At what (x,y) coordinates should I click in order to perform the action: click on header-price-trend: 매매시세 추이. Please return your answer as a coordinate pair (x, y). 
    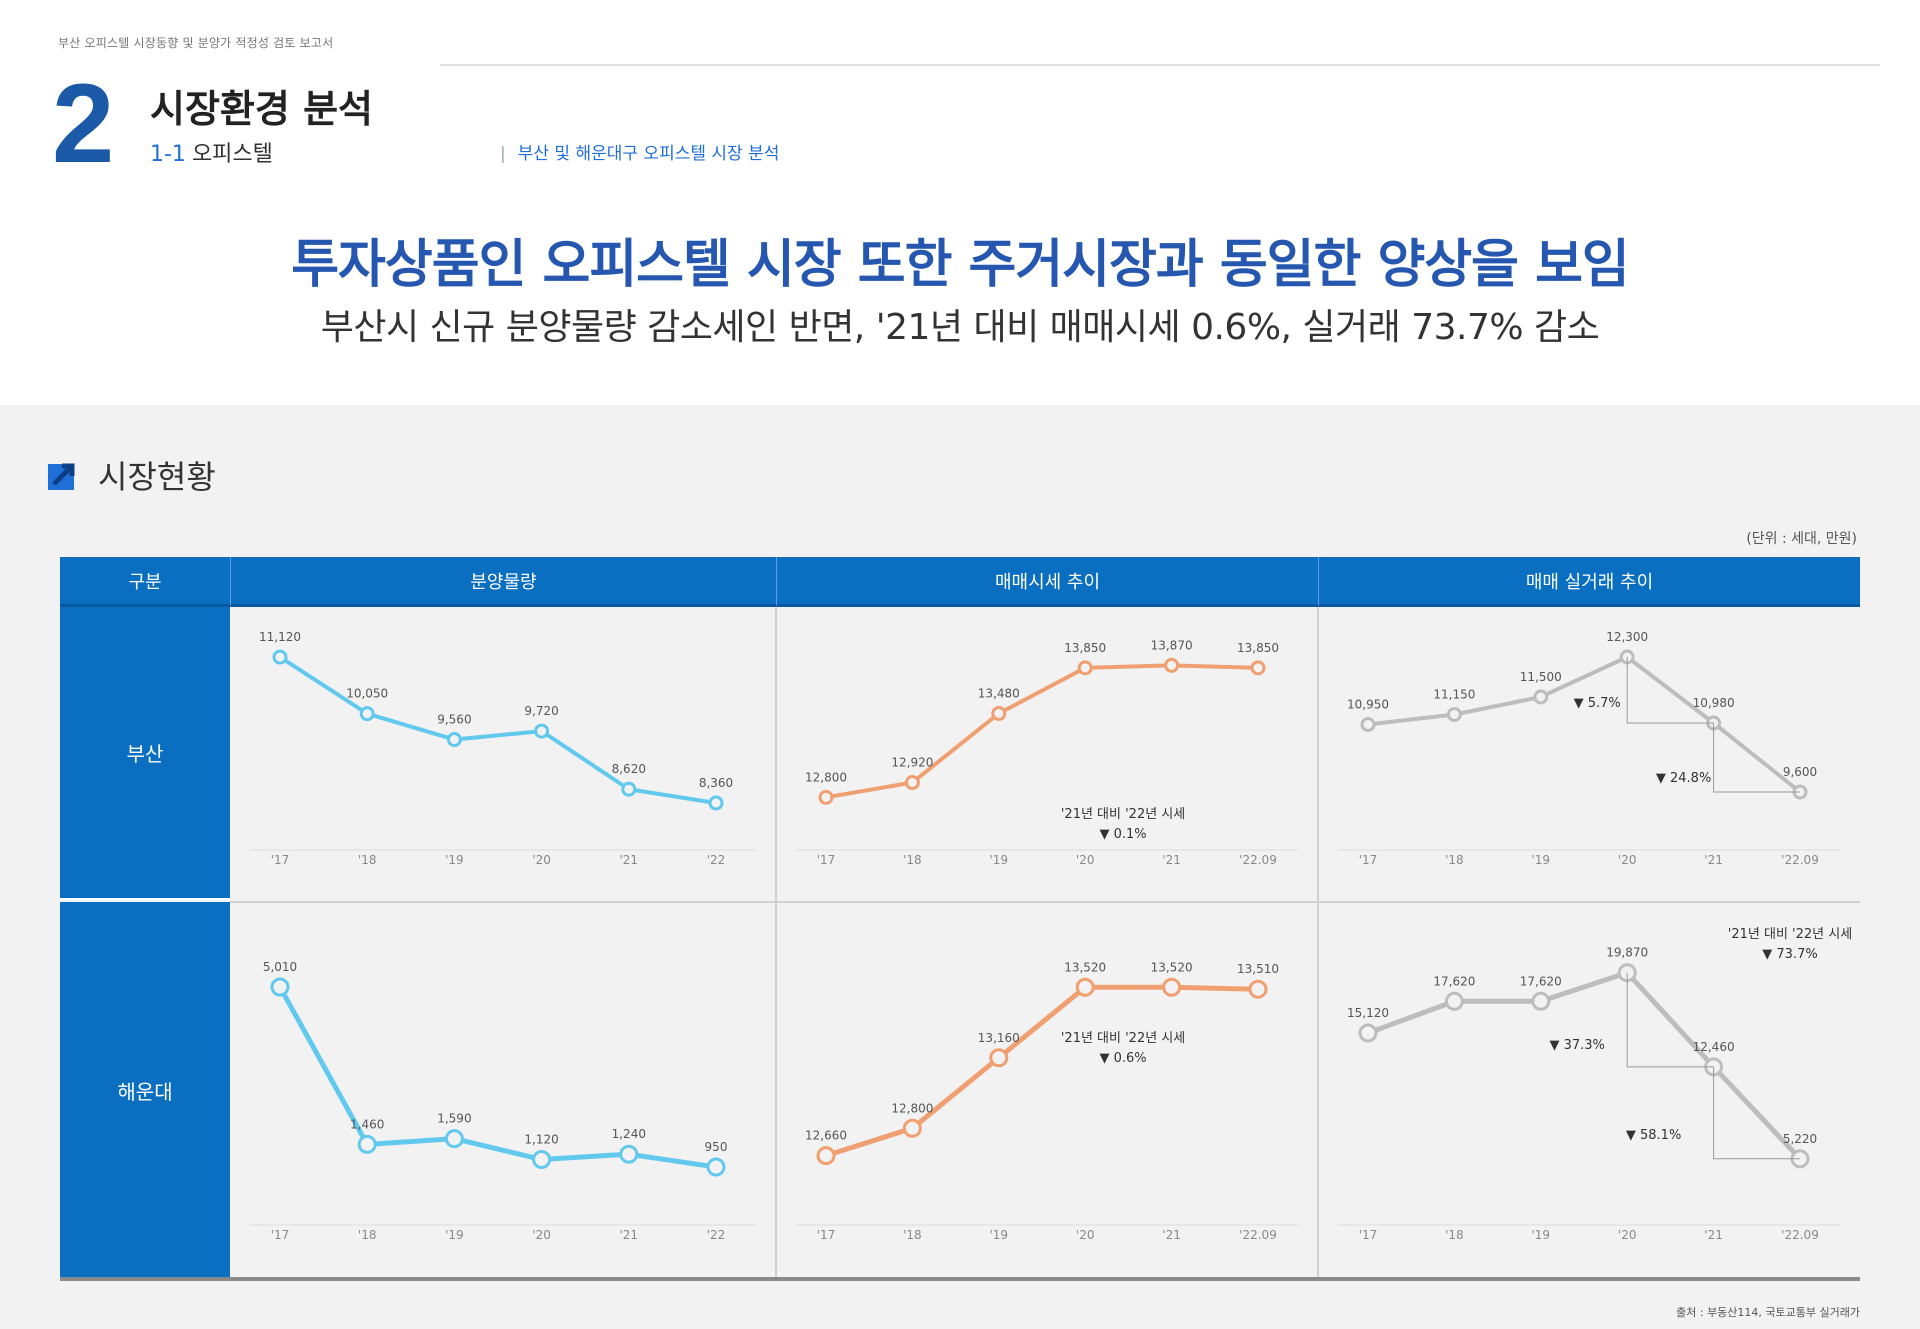
    Looking at the image, I should click on (1047, 582).